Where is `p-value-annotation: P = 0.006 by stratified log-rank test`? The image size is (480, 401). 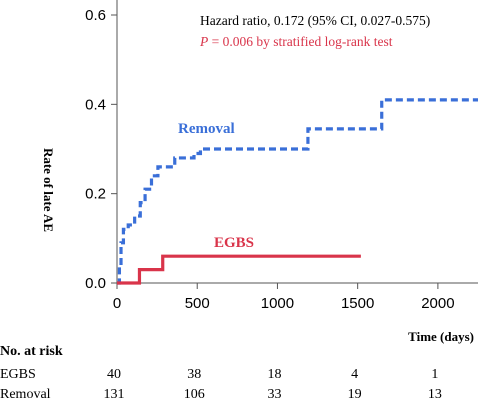 p-value-annotation: P = 0.006 by stratified log-rank test is located at coordinates (296, 41).